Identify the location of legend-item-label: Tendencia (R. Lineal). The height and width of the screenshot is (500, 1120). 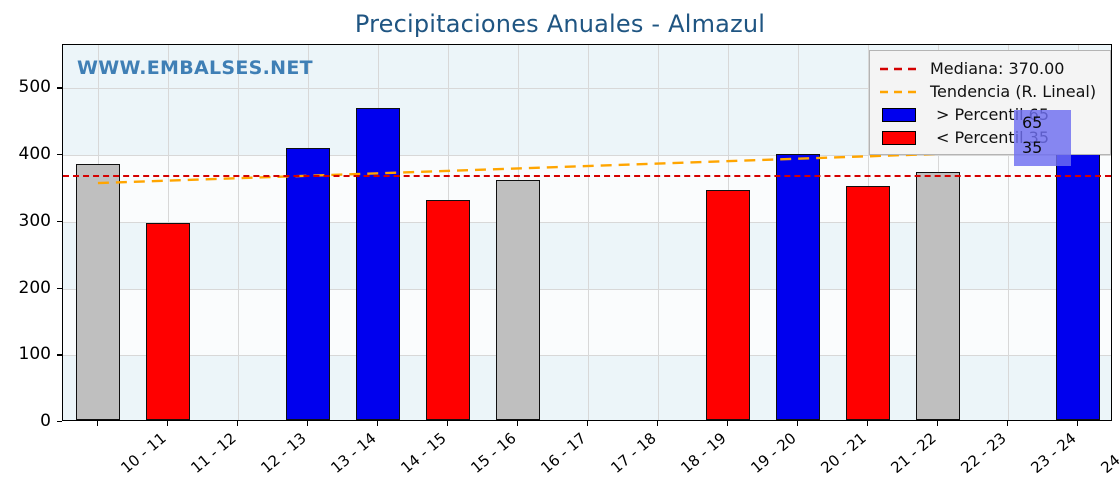
(1013, 91).